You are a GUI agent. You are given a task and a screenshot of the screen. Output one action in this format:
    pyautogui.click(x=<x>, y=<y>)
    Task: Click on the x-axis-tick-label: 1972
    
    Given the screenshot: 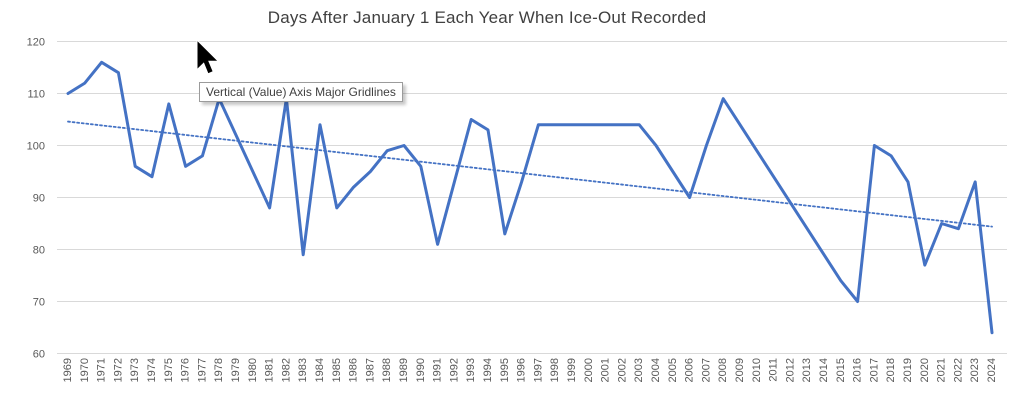 What is the action you would take?
    pyautogui.click(x=118, y=370)
    